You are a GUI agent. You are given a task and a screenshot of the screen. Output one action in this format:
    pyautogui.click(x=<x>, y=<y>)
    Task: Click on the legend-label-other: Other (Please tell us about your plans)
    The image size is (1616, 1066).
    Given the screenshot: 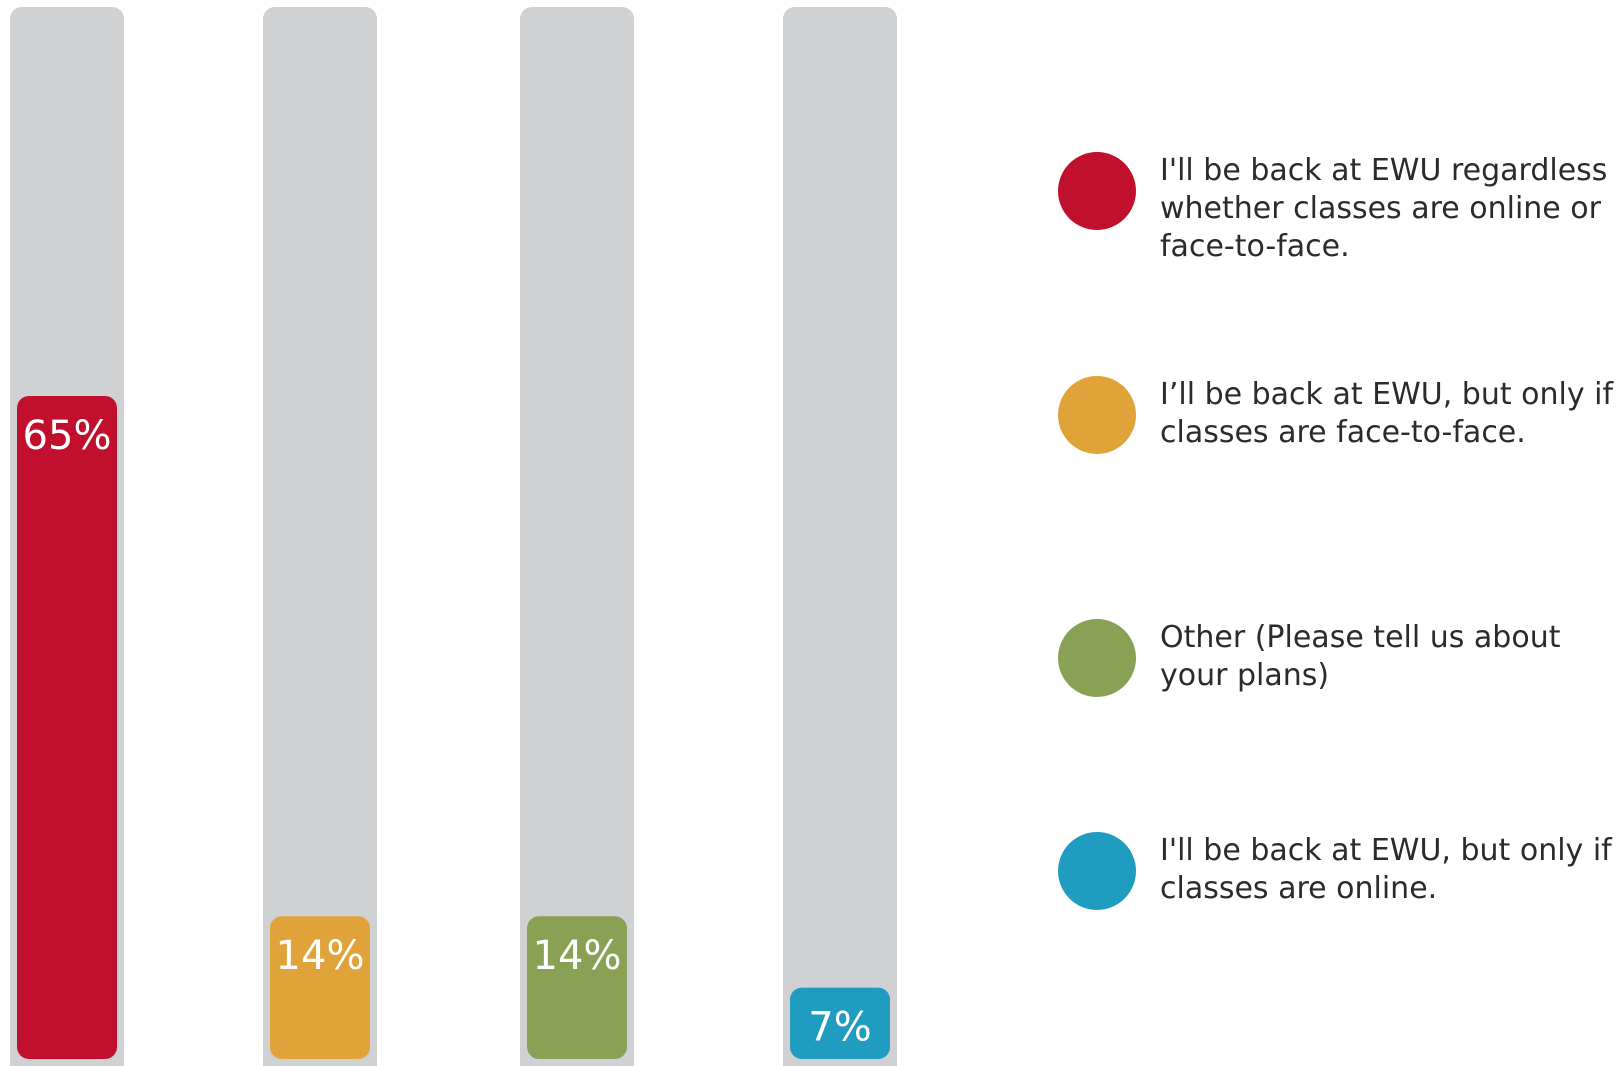 What is the action you would take?
    pyautogui.click(x=1360, y=656)
    